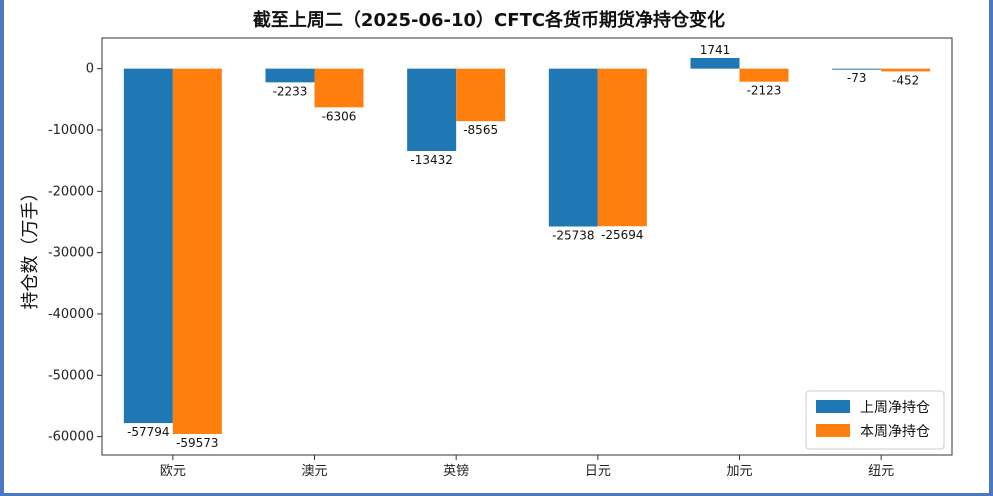 This screenshot has width=993, height=496. Describe the element at coordinates (895, 432) in the screenshot. I see `legend-label-this-week: 本周净持仓` at that location.